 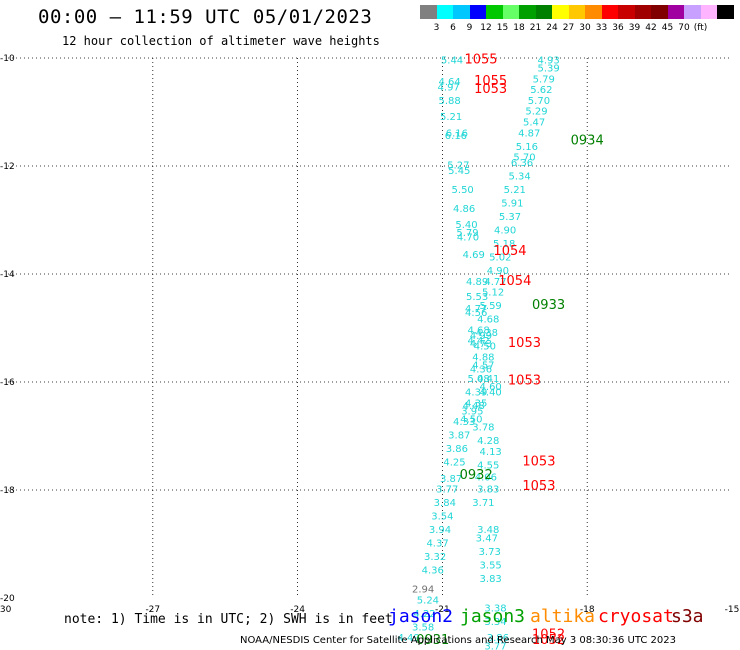 What do you see at coordinates (483, 428) in the screenshot?
I see `wave-height-label: 3.78` at bounding box center [483, 428].